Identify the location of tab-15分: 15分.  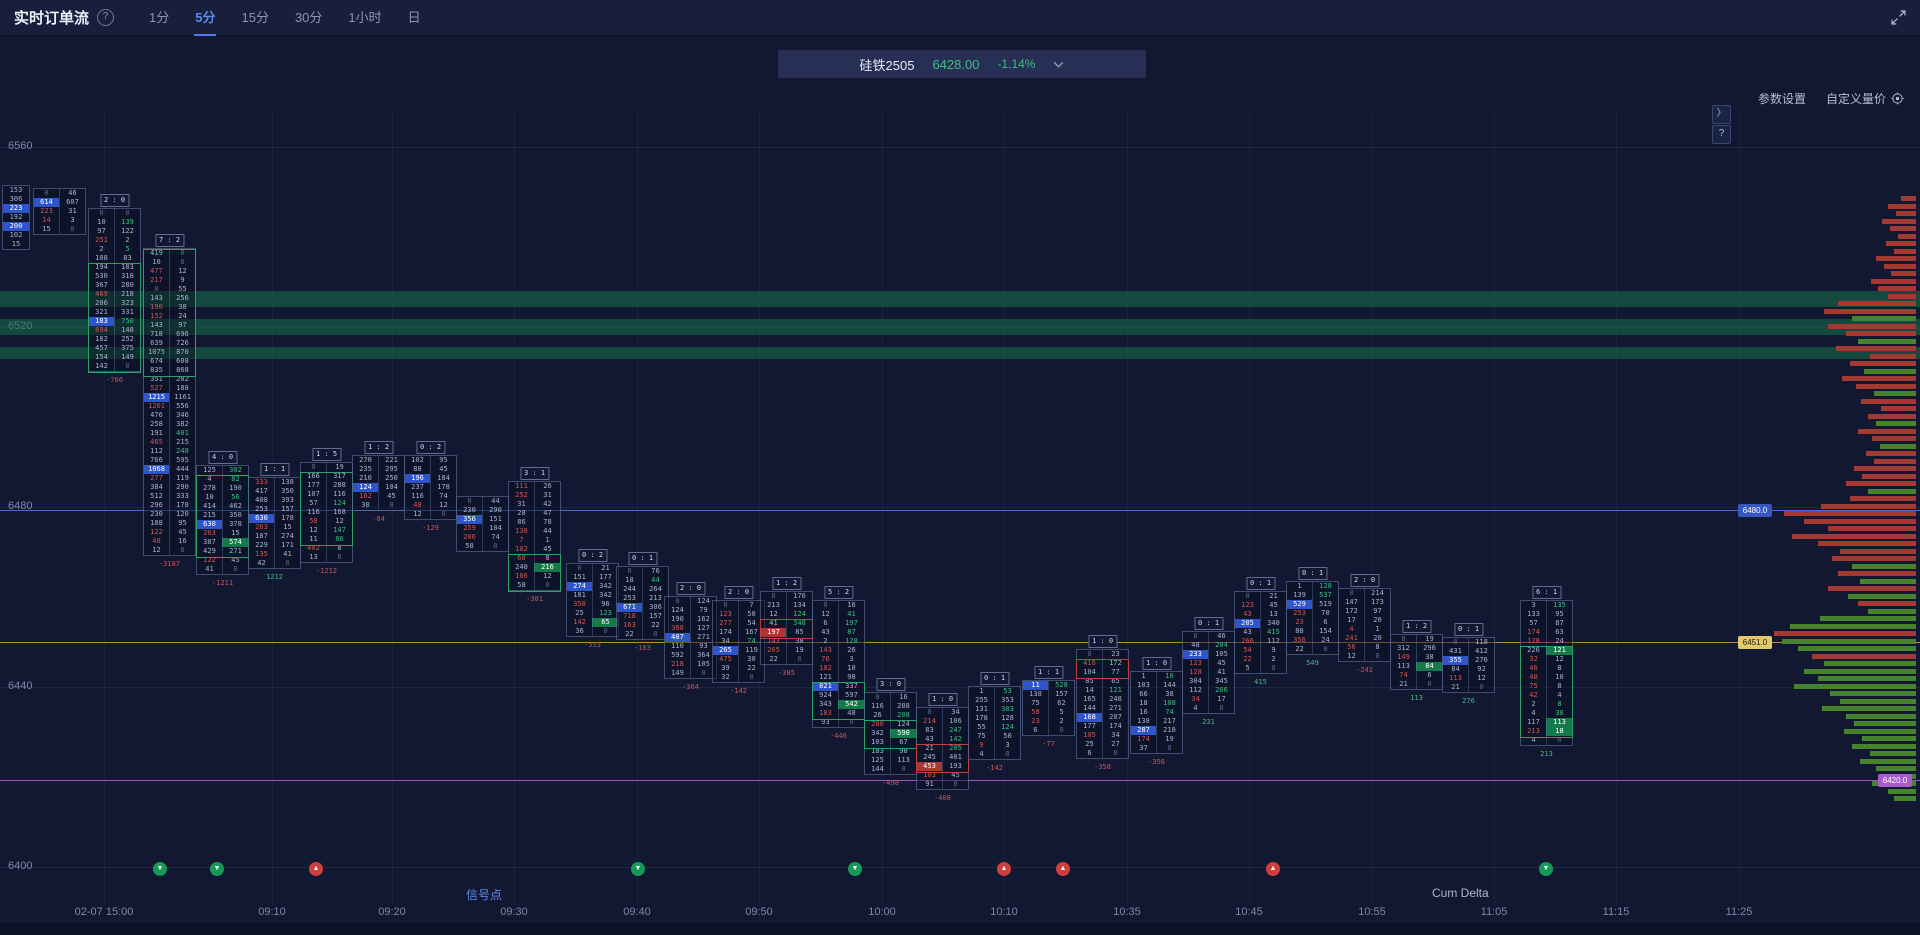
(255, 17).